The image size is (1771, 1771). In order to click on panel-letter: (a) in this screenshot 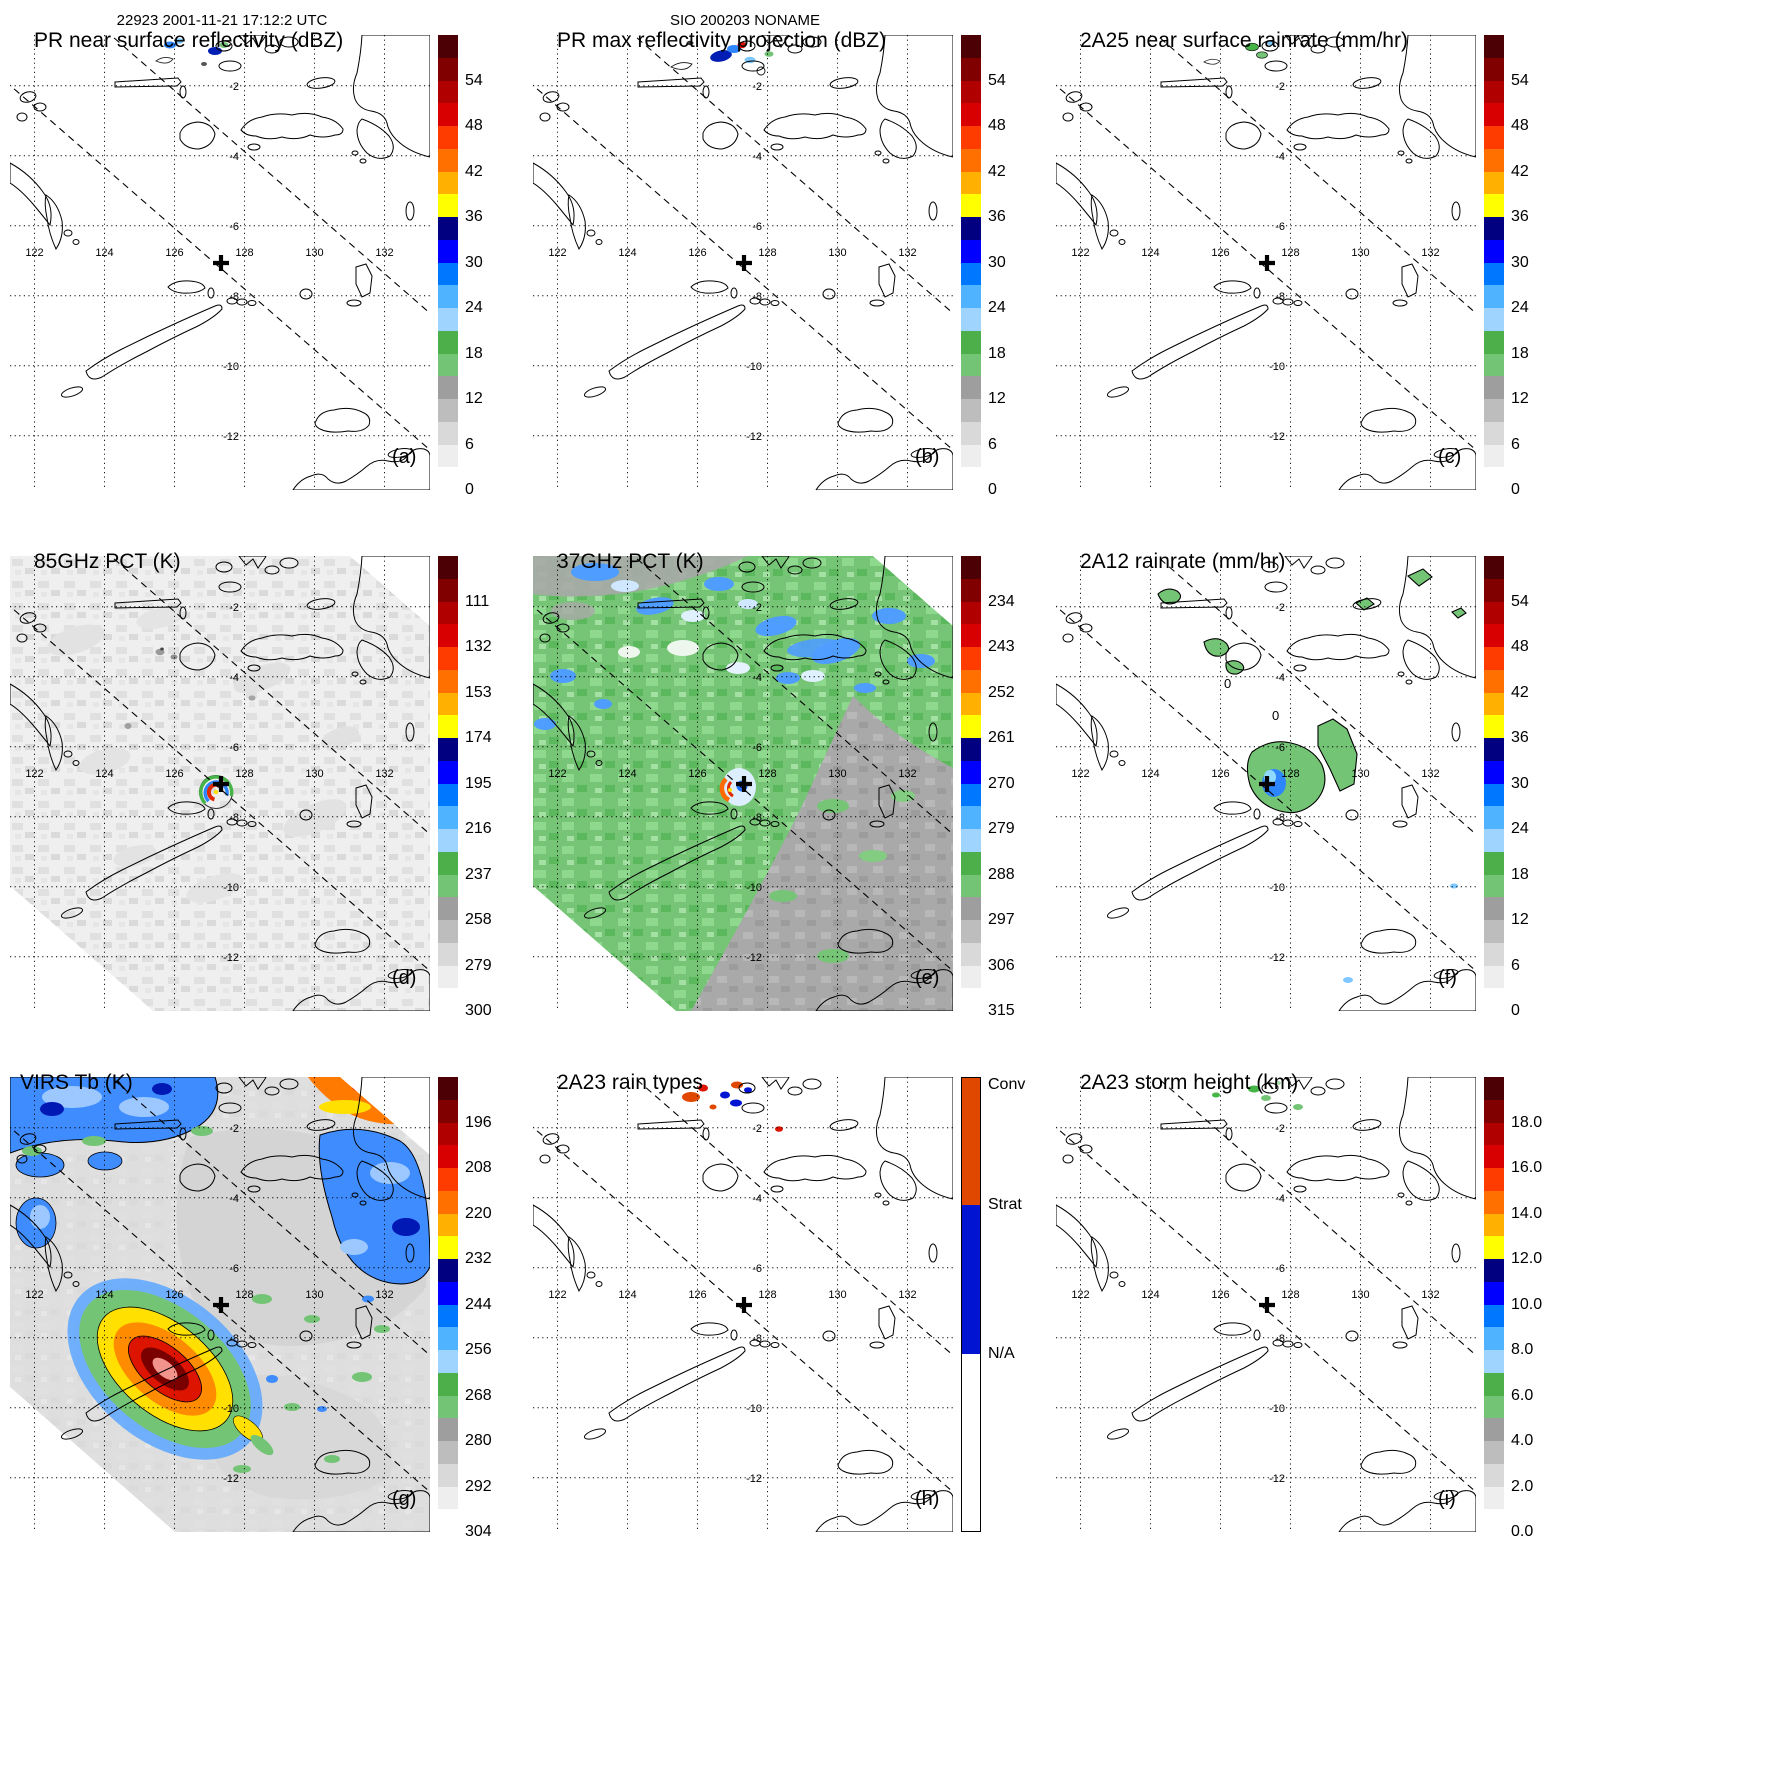, I will do `click(404, 457)`.